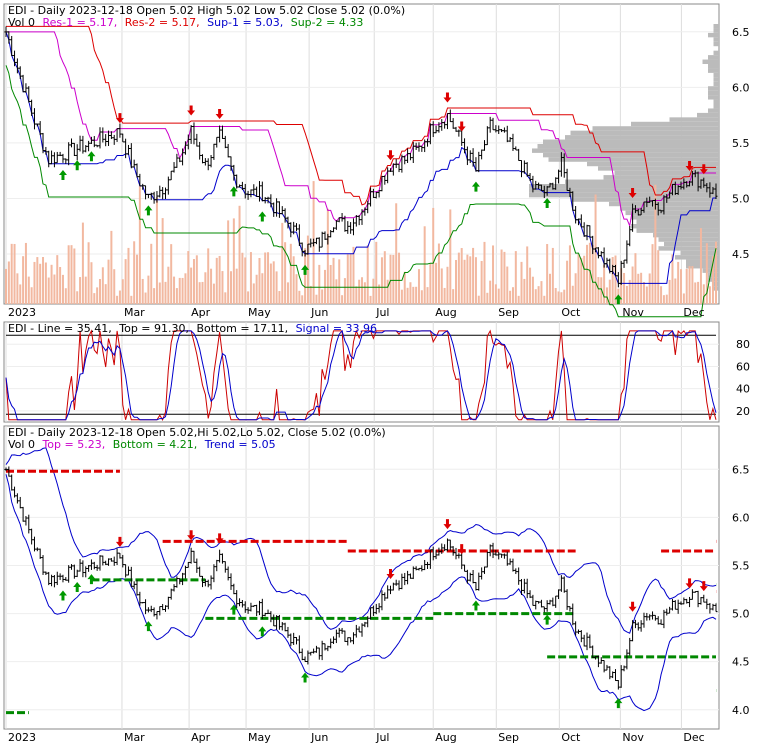 The image size is (780, 749). What do you see at coordinates (693, 737) in the screenshot?
I see `x-tick-label: Dec` at bounding box center [693, 737].